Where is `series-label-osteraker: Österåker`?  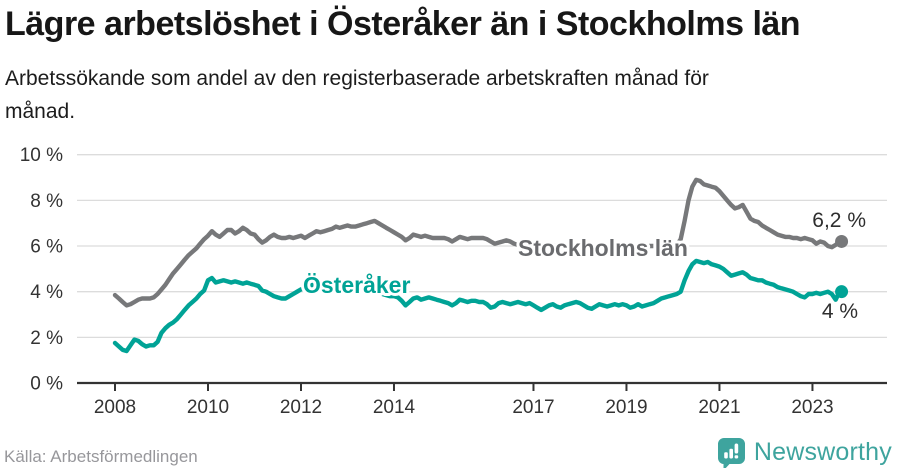
series-label-osteraker: Österåker is located at coordinates (356, 285).